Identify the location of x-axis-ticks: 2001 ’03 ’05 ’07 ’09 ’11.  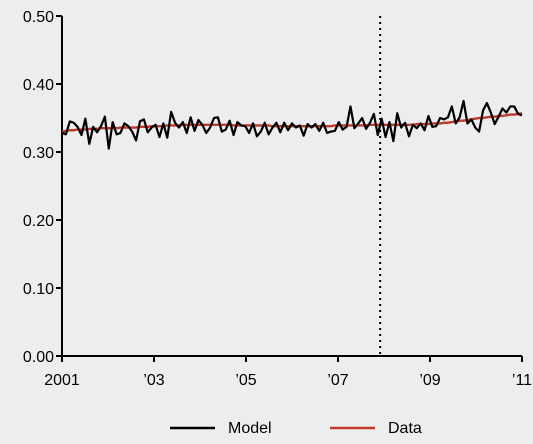
(288, 372).